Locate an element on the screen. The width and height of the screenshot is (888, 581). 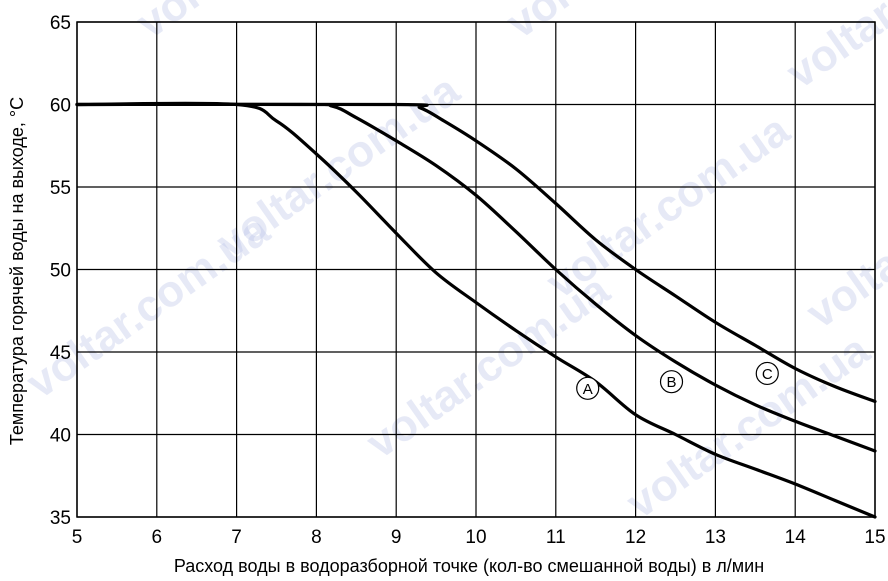
x-tick-labels: 5 6 7 8 9 10 11 12 13 14 15 is located at coordinates (479, 537).